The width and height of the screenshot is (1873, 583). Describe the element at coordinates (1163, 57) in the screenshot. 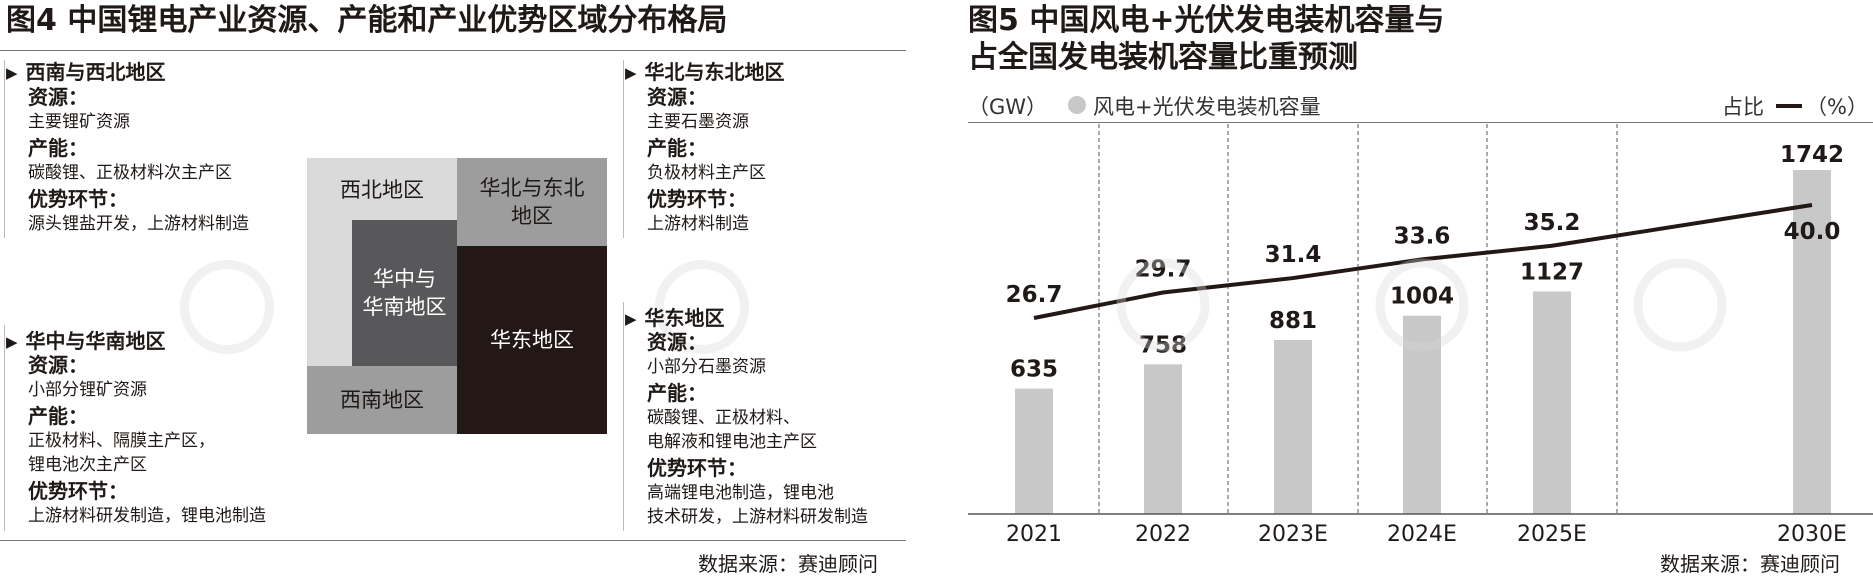

I see `fig5-title-line2: 占全国发电装机容量比重预测` at that location.